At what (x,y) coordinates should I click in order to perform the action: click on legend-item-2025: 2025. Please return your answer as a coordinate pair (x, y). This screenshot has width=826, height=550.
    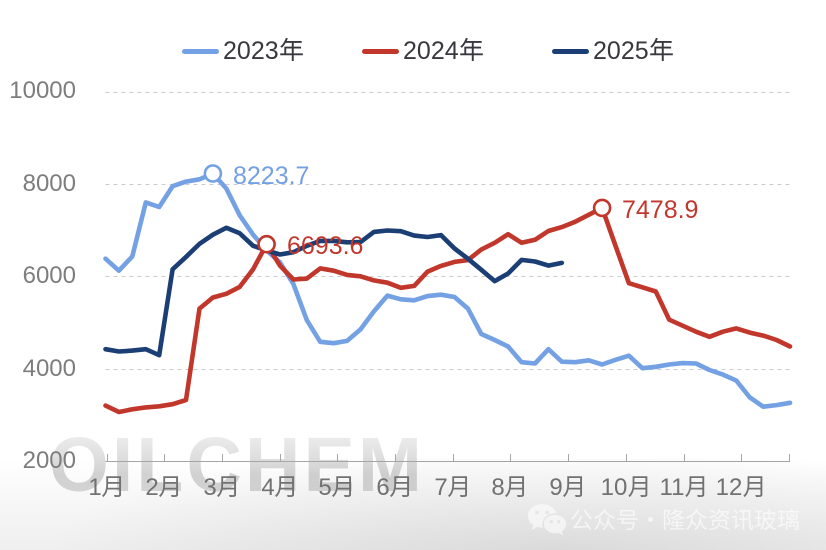
    Looking at the image, I should click on (613, 51).